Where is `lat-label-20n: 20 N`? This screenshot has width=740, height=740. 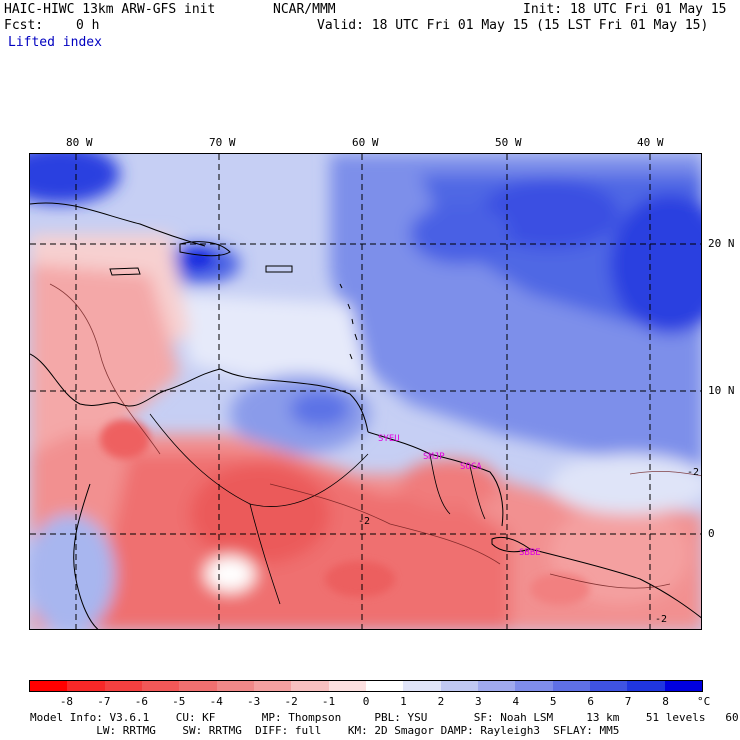 lat-label-20n: 20 N is located at coordinates (721, 243).